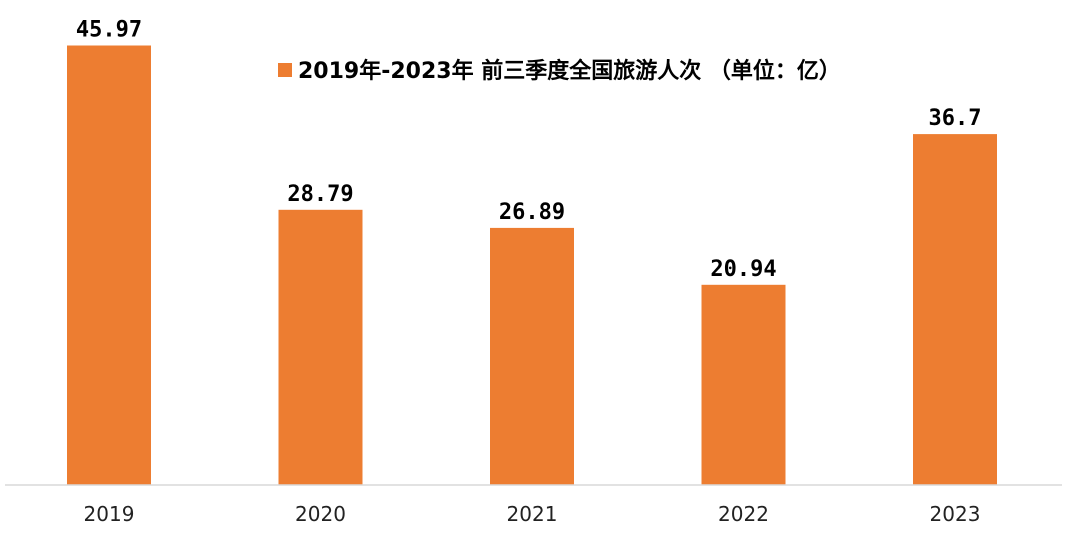 The image size is (1080, 557). I want to click on data-label-2019: 45.97, so click(109, 30).